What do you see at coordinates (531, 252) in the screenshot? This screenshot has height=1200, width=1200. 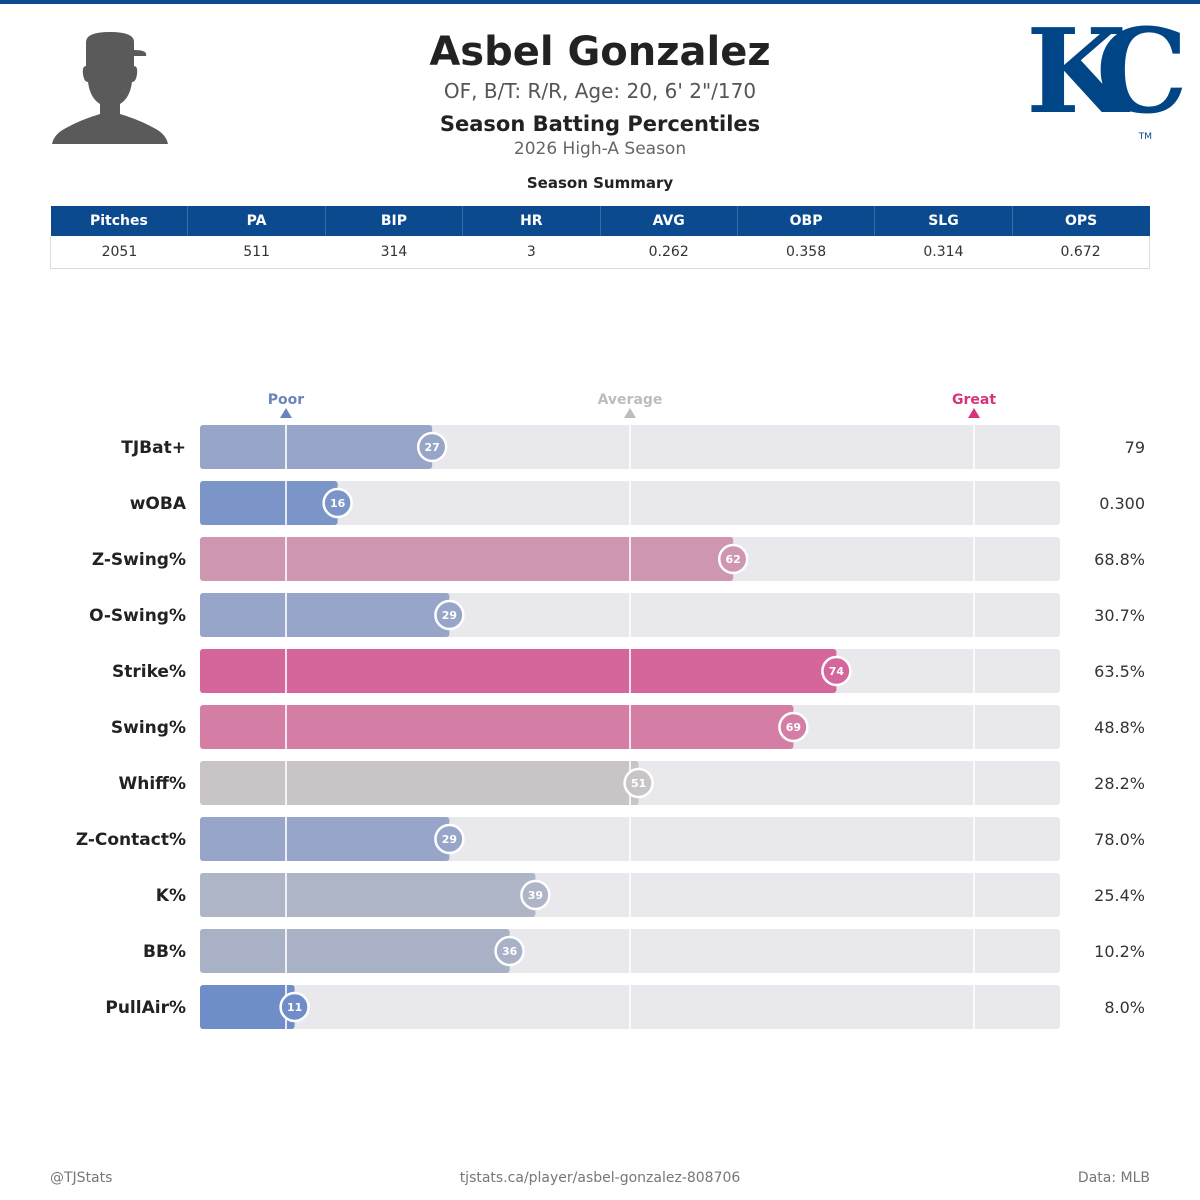 I see `summary-value-cell: 3` at bounding box center [531, 252].